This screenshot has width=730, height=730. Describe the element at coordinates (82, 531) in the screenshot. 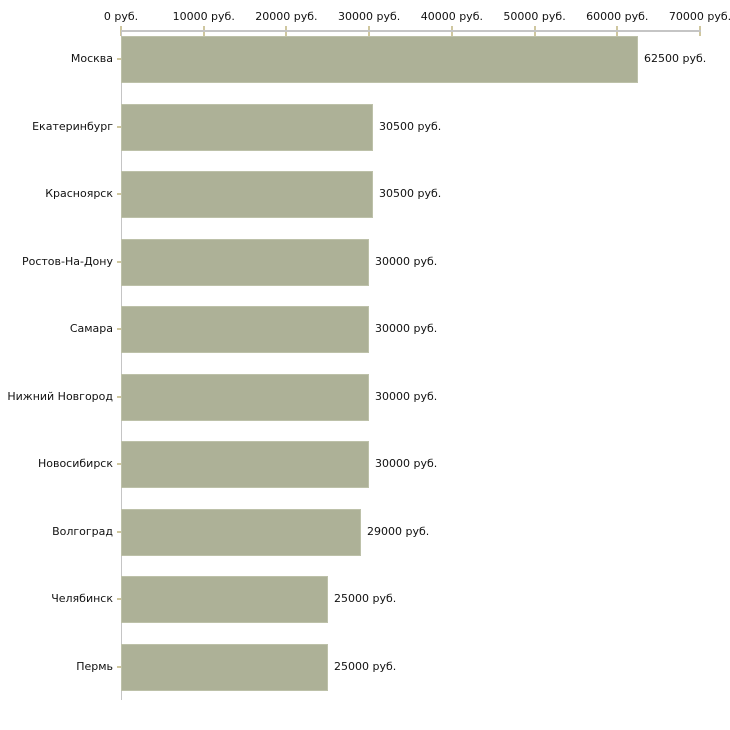

I see `category-label: Волгоград` at that location.